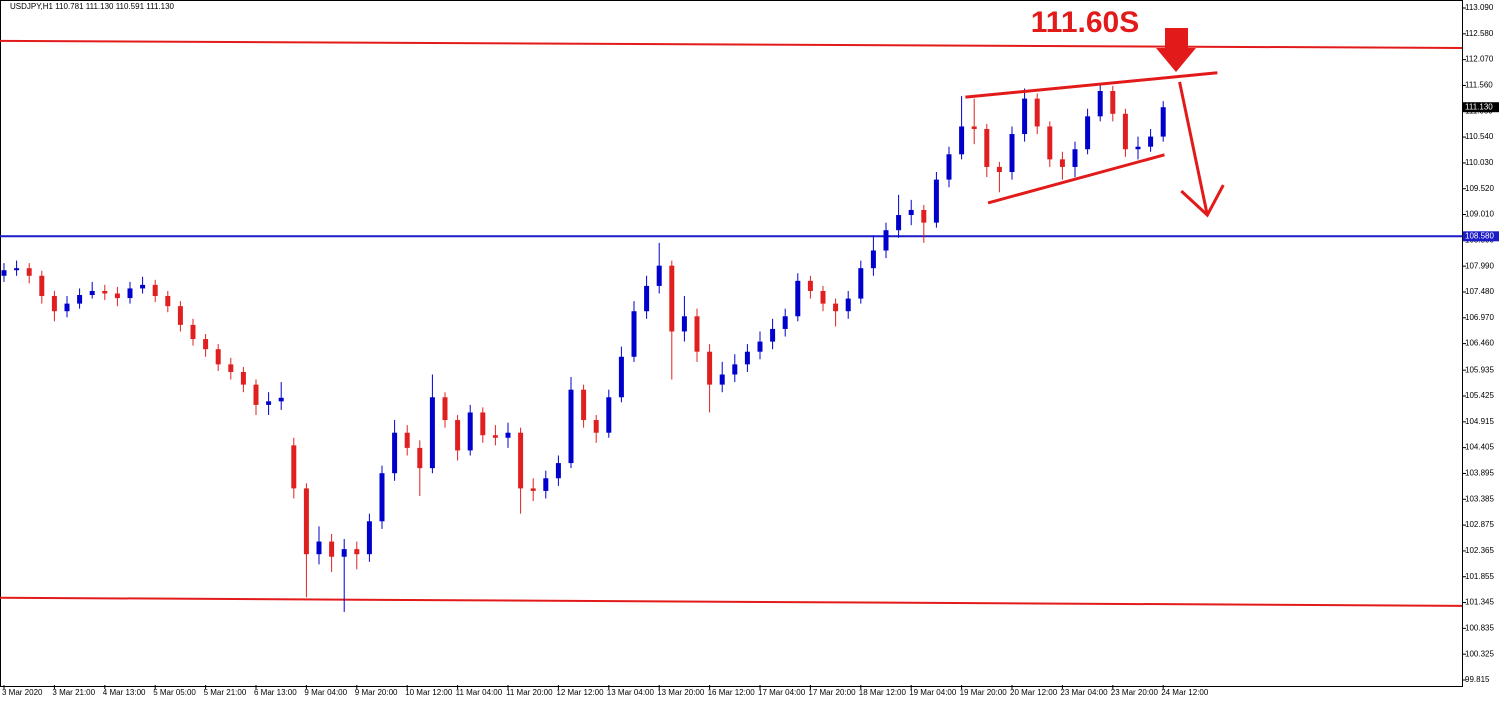 The width and height of the screenshot is (1500, 703). Describe the element at coordinates (22, 692) in the screenshot. I see `x-tick-label: 3 Mar 2020` at that location.